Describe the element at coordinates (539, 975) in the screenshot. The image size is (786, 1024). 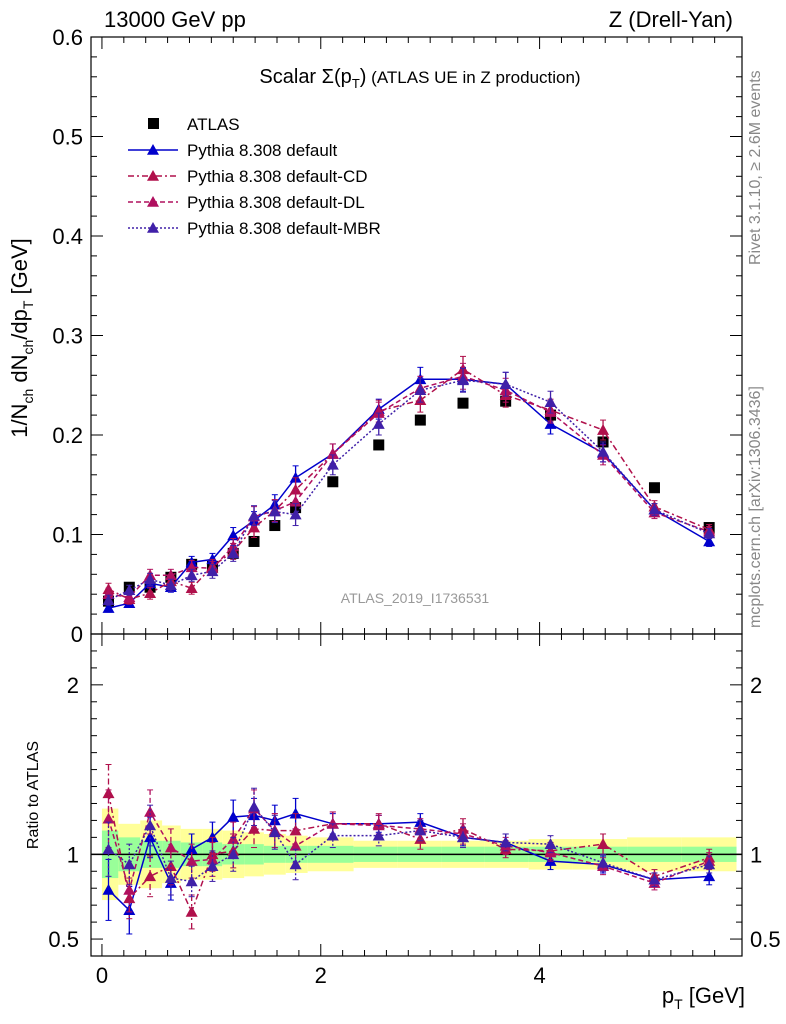
I see `x-tick-label: 4` at that location.